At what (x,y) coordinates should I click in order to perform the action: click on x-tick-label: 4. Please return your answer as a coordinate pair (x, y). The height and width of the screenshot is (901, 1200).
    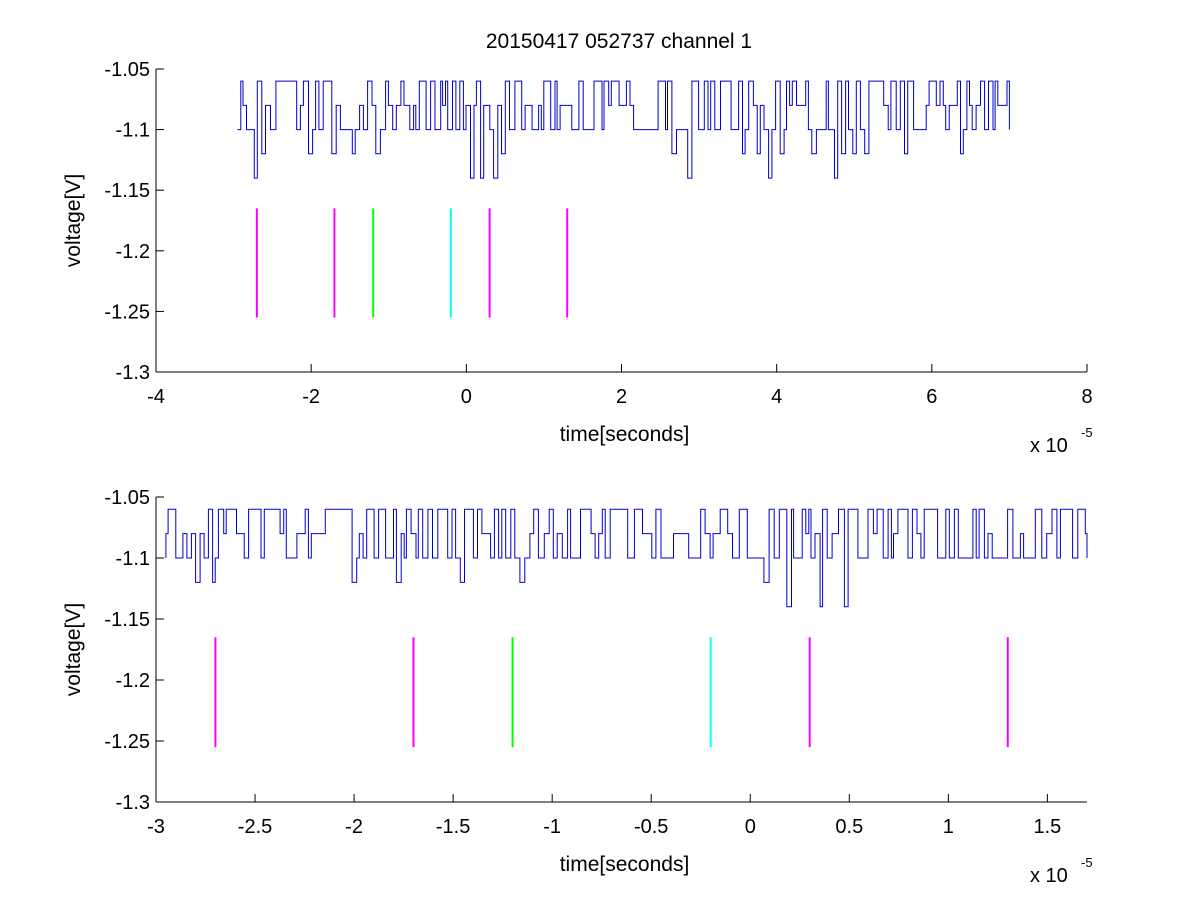
    Looking at the image, I should click on (776, 397).